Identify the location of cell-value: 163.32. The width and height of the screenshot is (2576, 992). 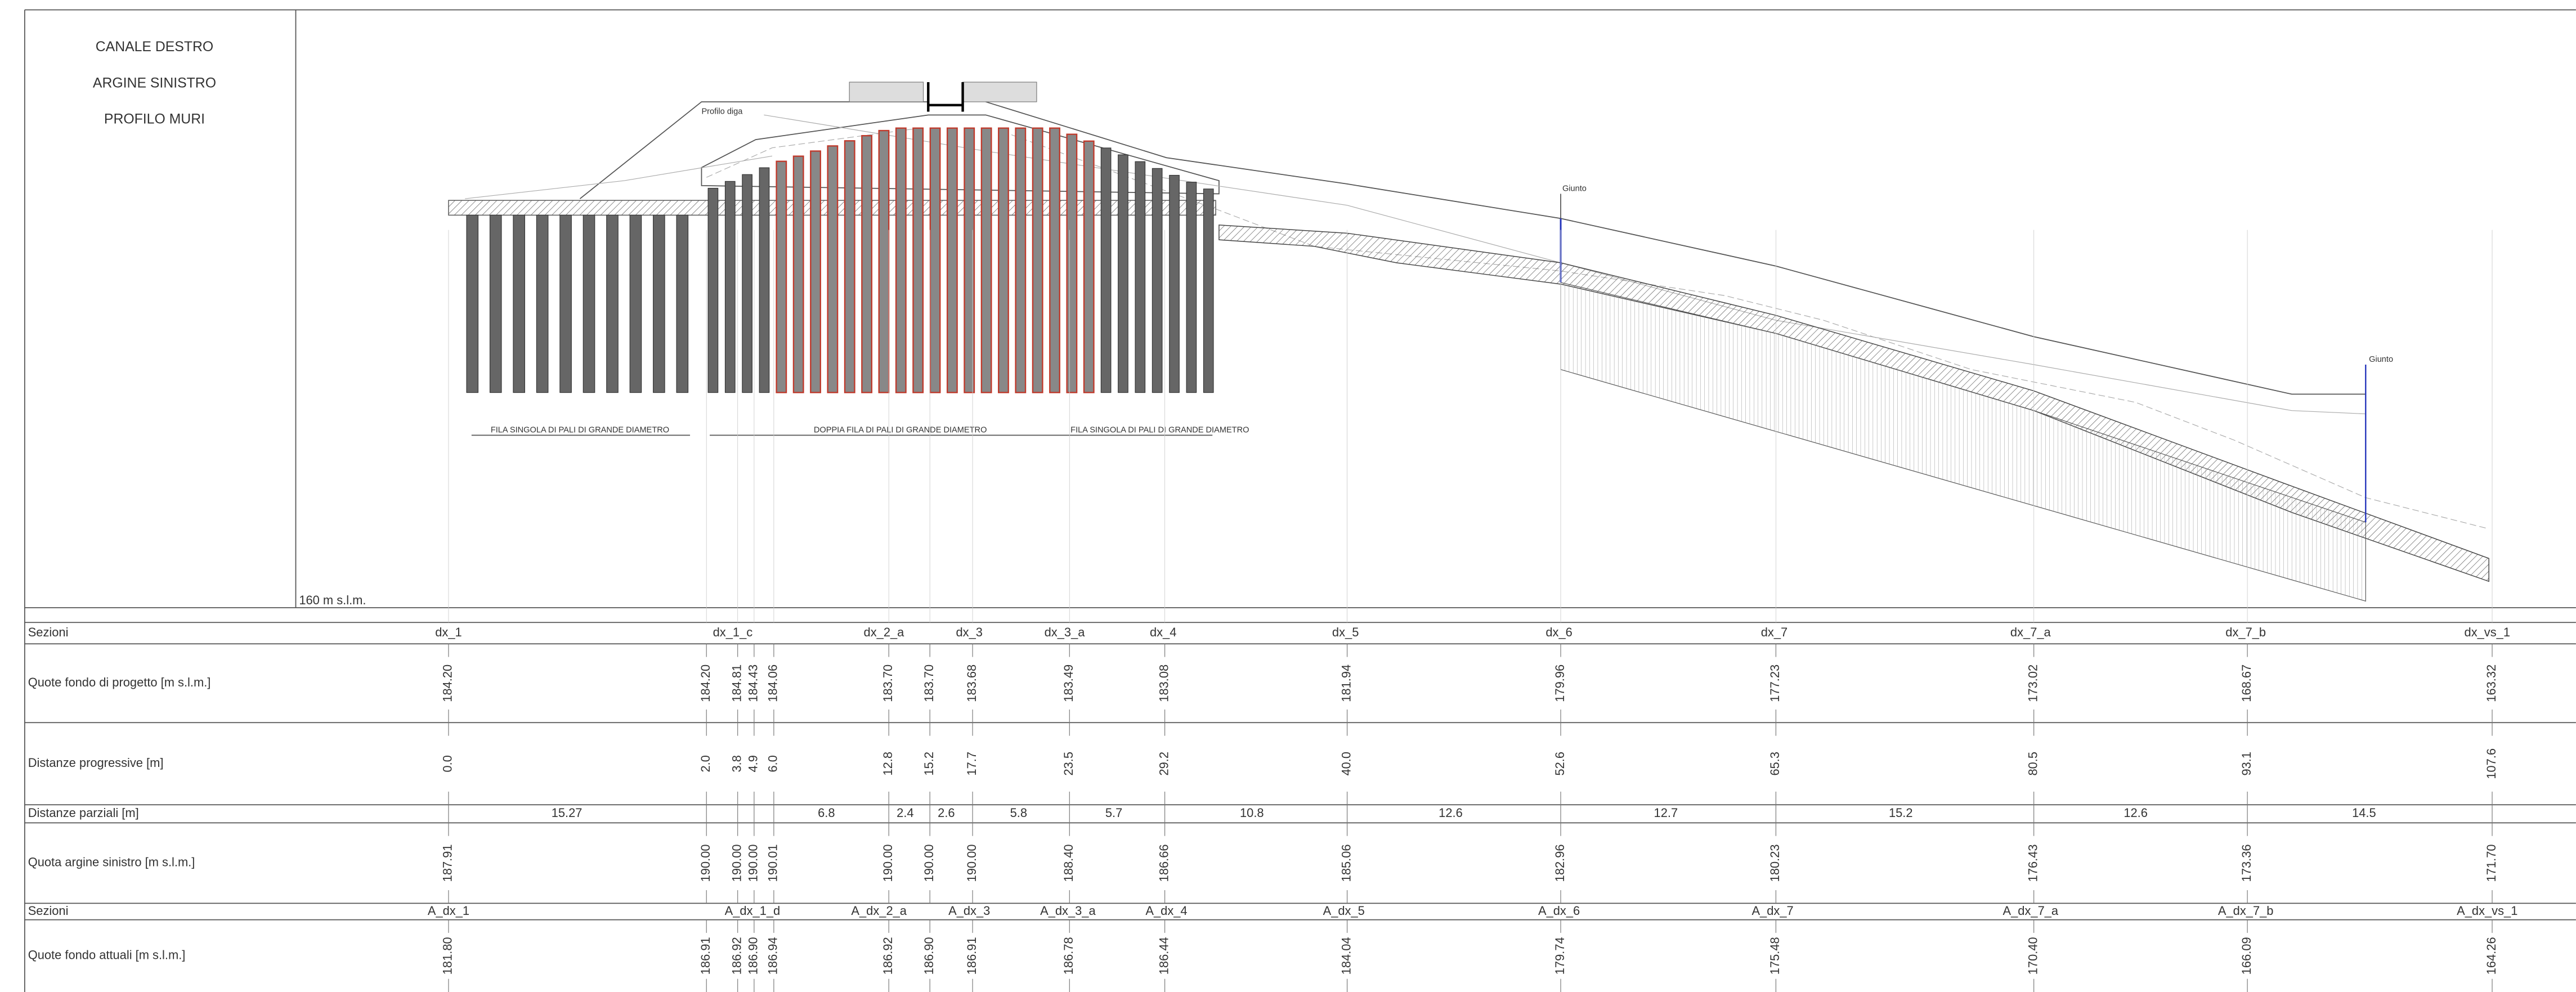
(2491, 683).